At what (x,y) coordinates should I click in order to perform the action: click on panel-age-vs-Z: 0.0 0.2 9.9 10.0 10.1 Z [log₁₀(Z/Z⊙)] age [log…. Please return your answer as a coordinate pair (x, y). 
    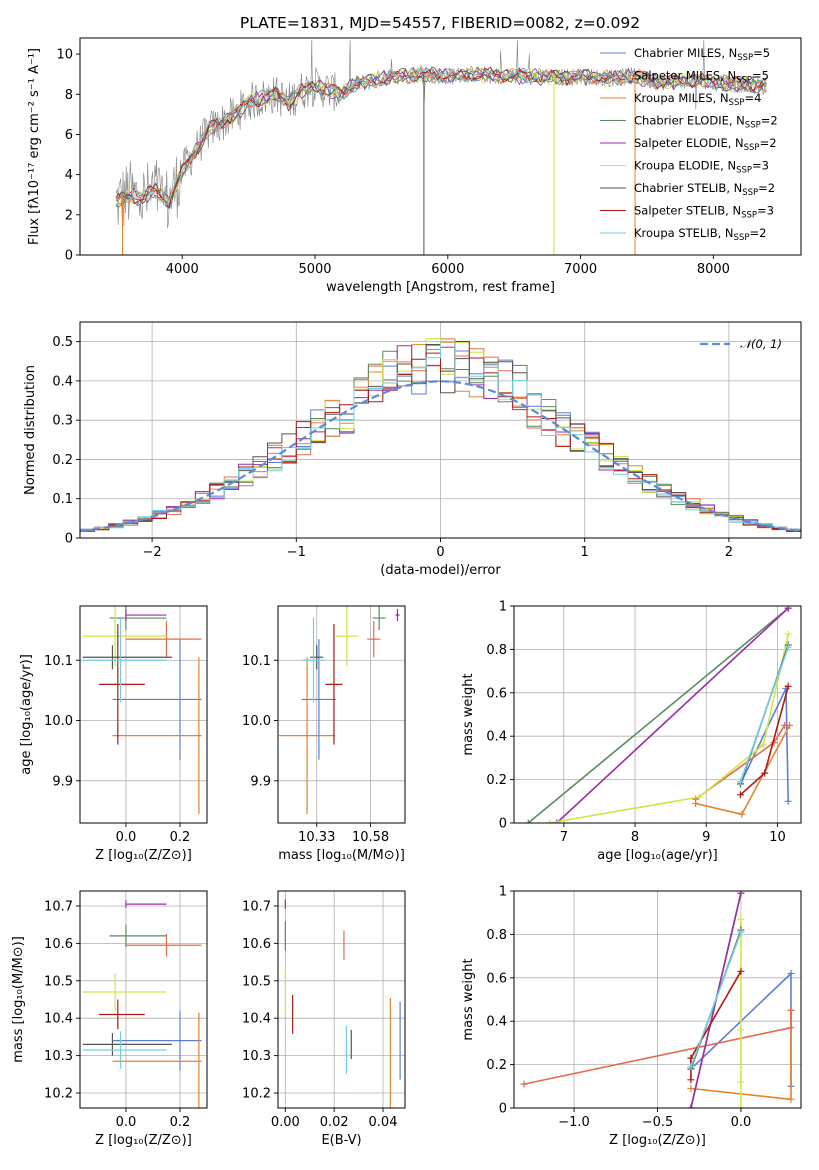
    Looking at the image, I should click on (113, 734).